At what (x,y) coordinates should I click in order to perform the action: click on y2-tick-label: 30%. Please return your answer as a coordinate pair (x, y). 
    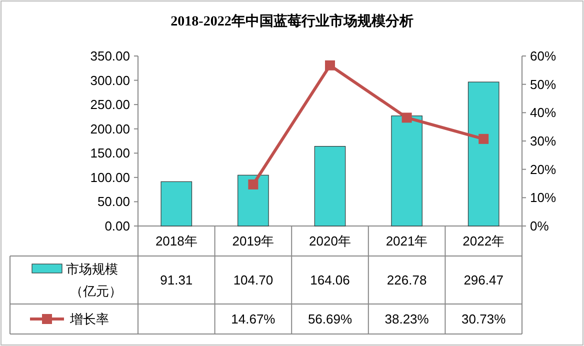
    Looking at the image, I should click on (543, 141).